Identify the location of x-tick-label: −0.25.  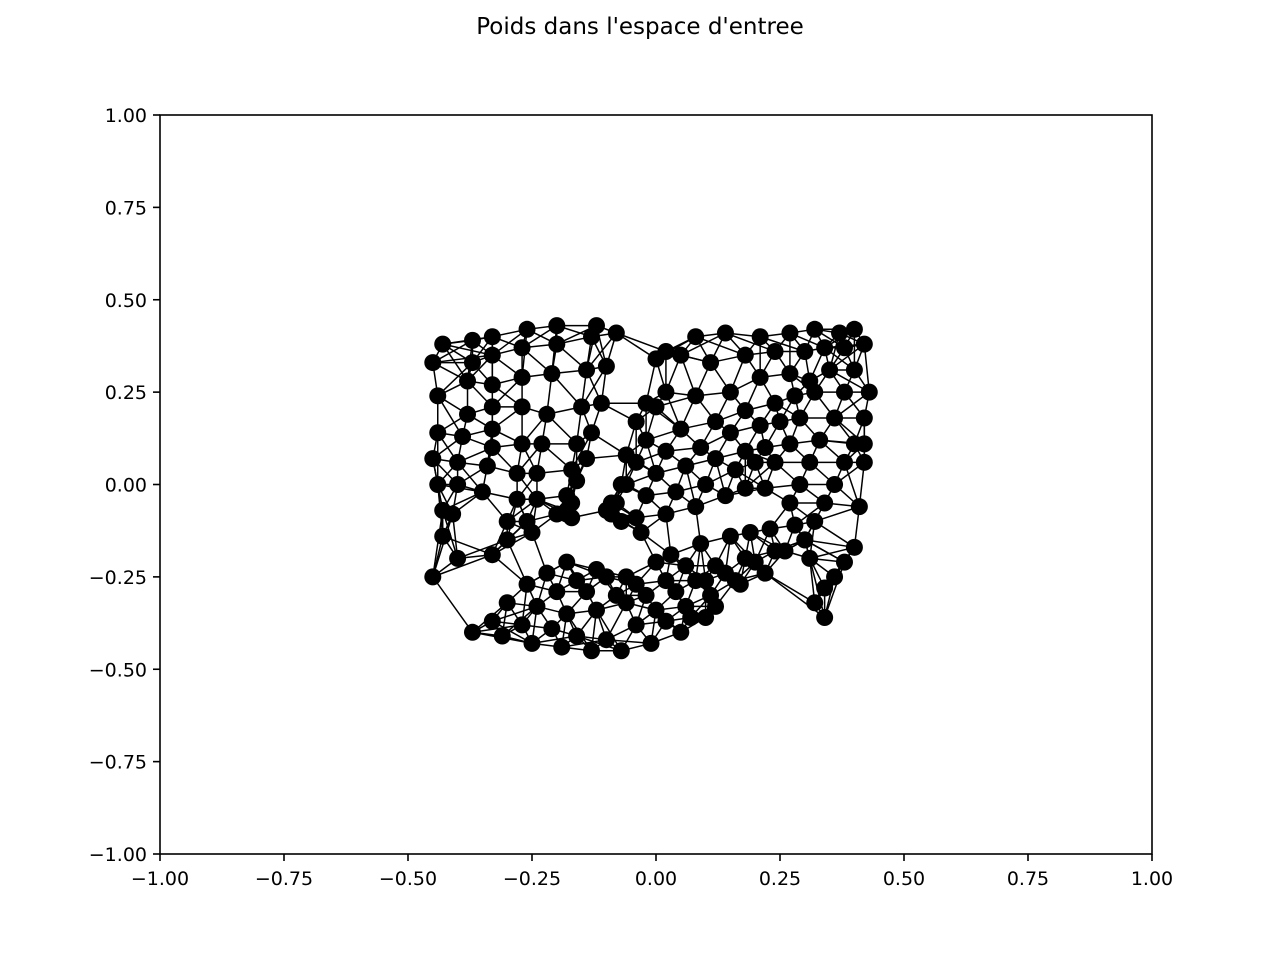
(532, 879).